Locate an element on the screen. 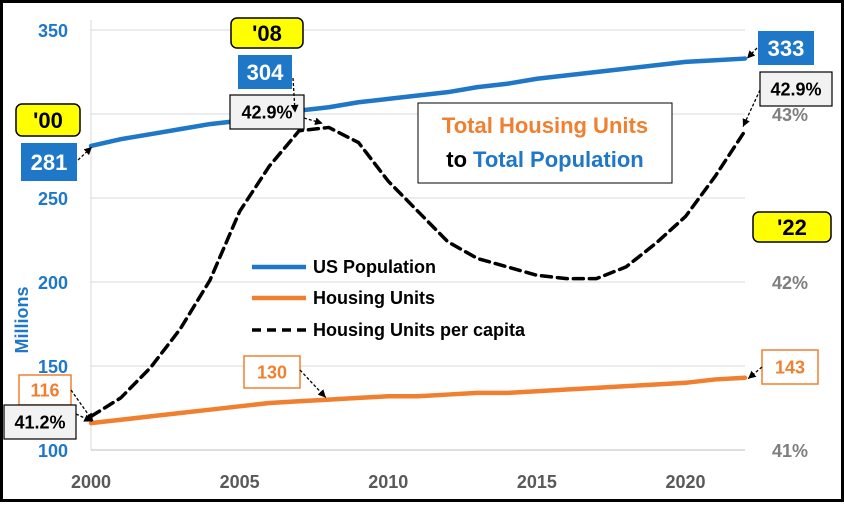  callout-box: '00 is located at coordinates (48, 120).